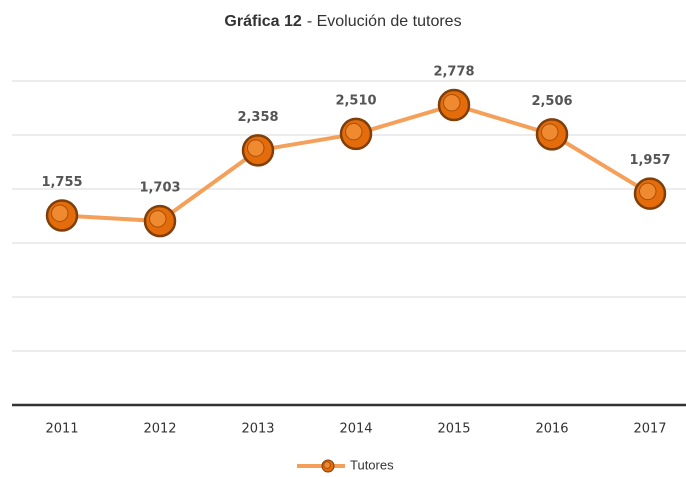 The image size is (686, 477). Describe the element at coordinates (355, 100) in the screenshot. I see `data-label: 2,510` at that location.